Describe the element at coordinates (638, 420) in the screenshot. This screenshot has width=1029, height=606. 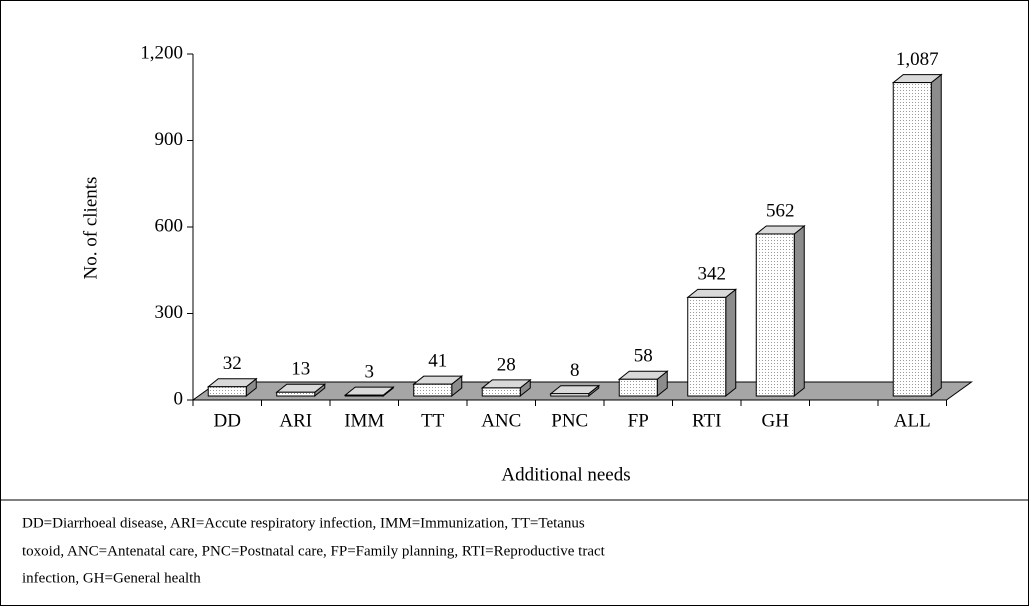
I see `x-tick-label: FP` at that location.